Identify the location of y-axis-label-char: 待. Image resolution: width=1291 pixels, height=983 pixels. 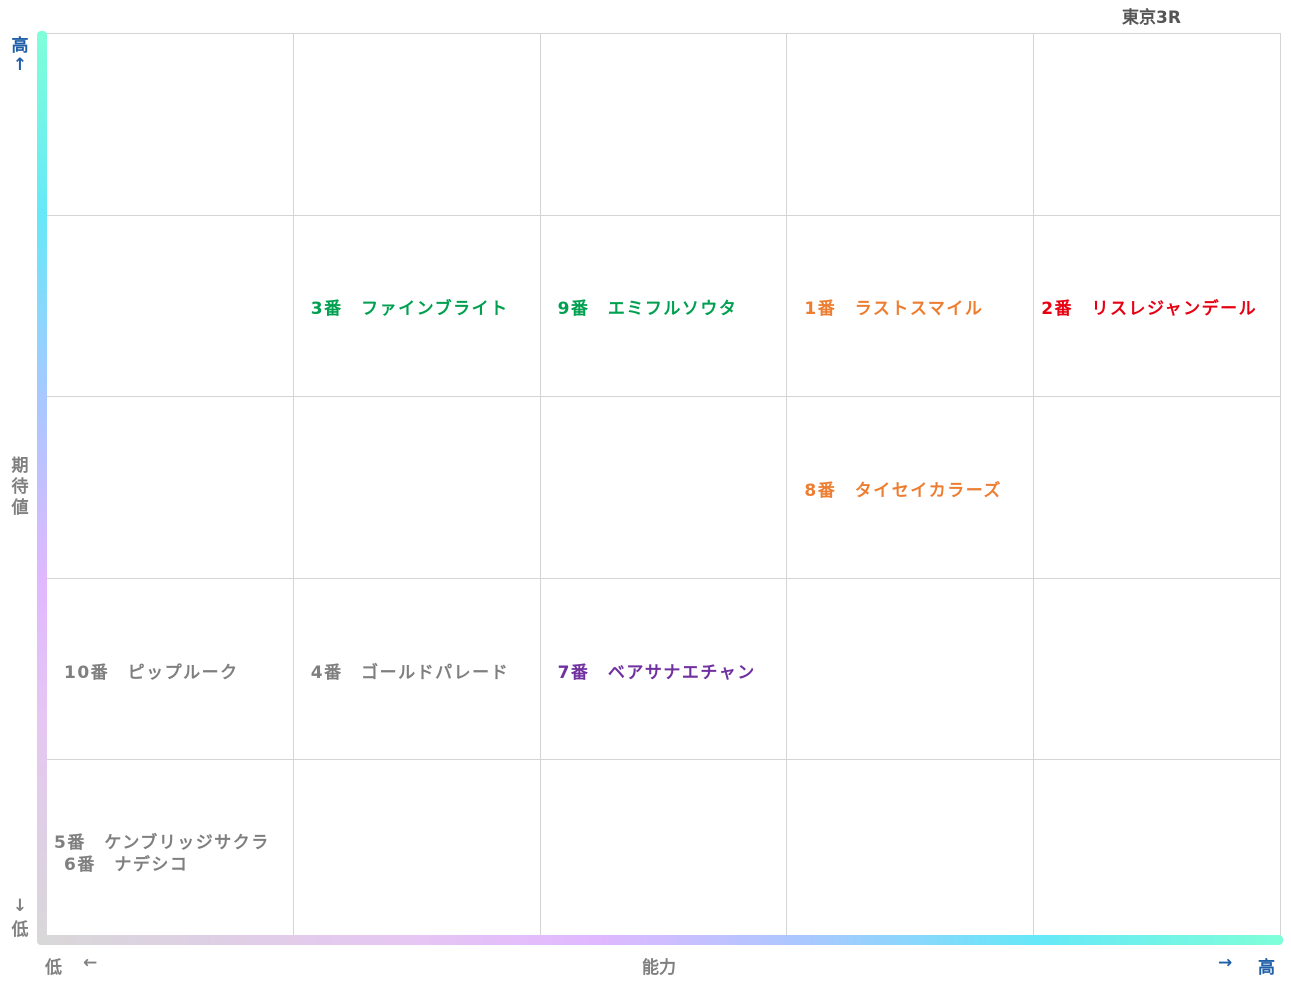
(20, 487).